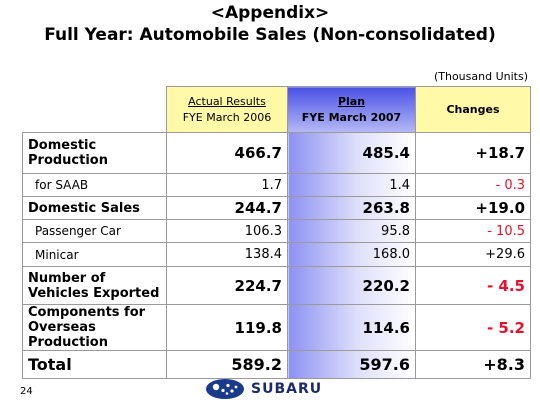 The image size is (540, 405). Describe the element at coordinates (94, 285) in the screenshot. I see `row-label: Number of Vehicles Exported` at that location.